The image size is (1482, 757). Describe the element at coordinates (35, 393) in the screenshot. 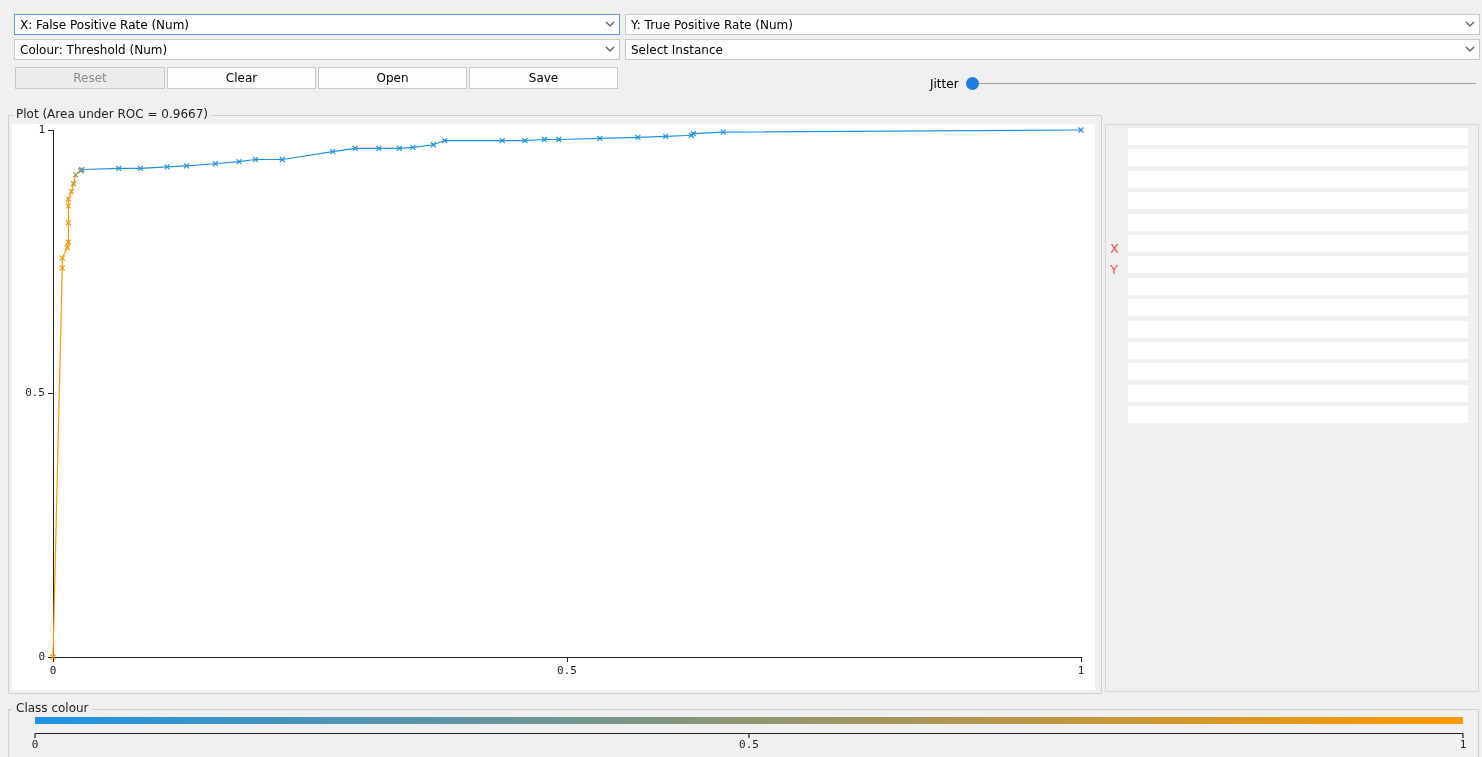

I see `y-tick-label: 0.5` at that location.